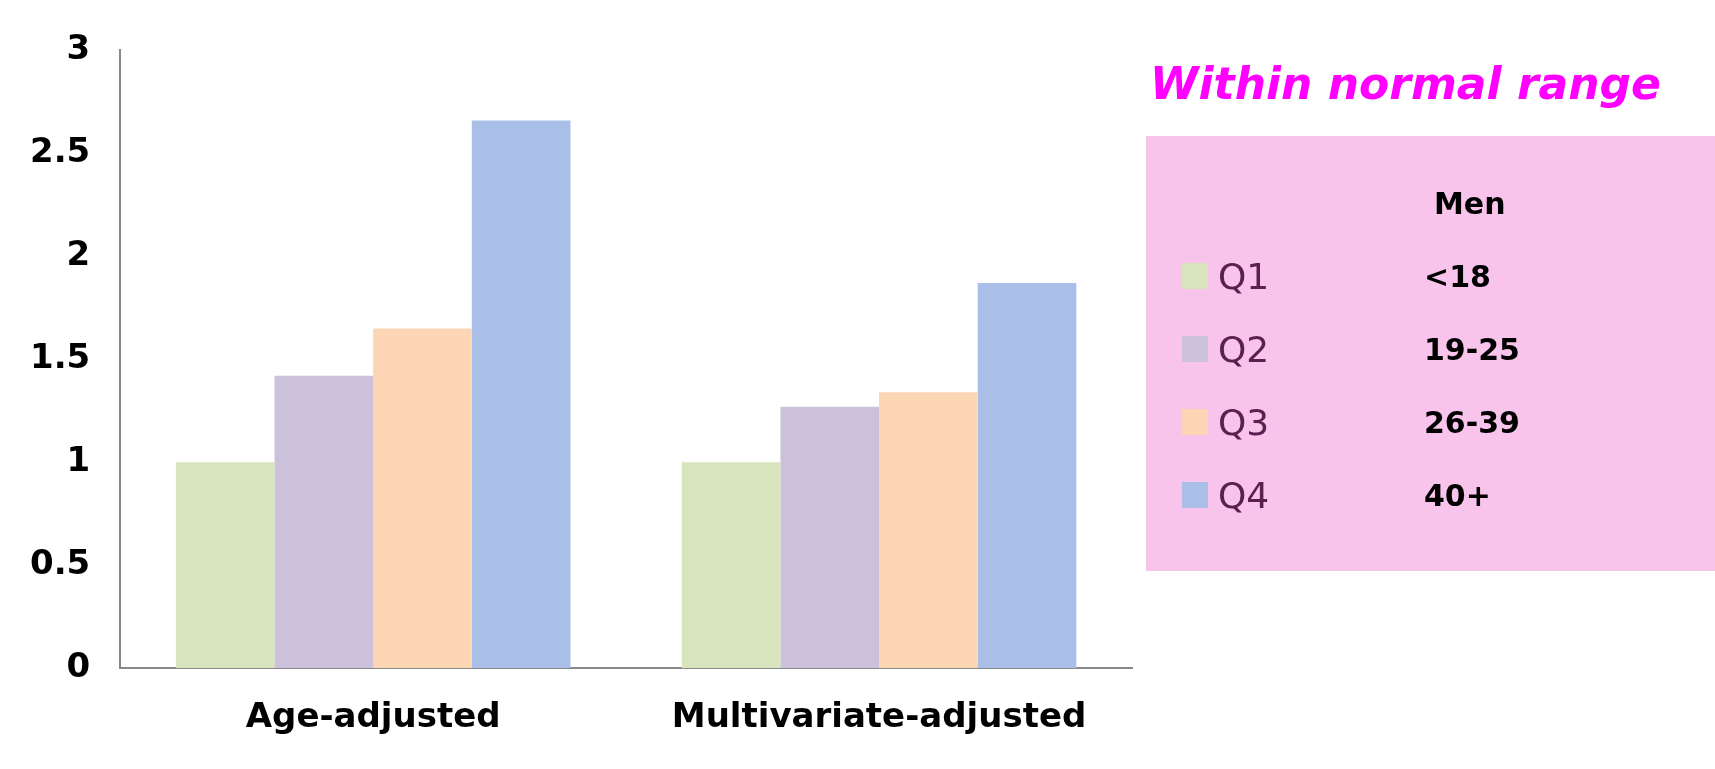 The image size is (1715, 769). What do you see at coordinates (1470, 203) in the screenshot?
I see `legend-title: Men` at bounding box center [1470, 203].